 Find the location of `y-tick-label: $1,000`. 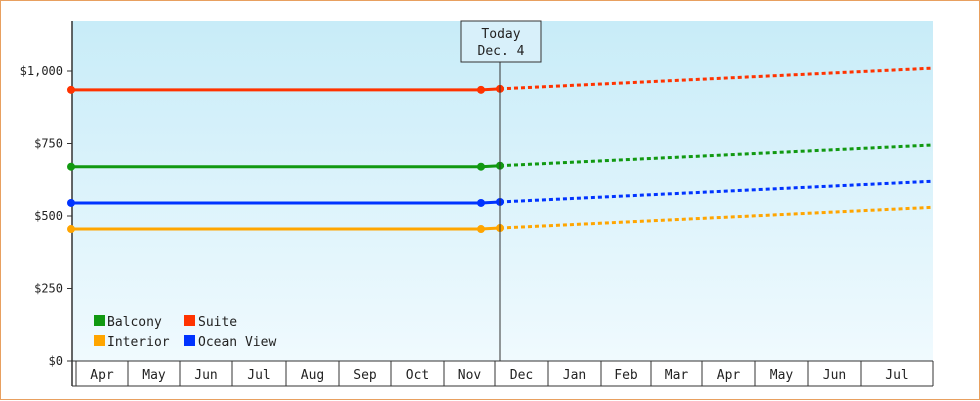

y-tick-label: $1,000 is located at coordinates (41, 71).